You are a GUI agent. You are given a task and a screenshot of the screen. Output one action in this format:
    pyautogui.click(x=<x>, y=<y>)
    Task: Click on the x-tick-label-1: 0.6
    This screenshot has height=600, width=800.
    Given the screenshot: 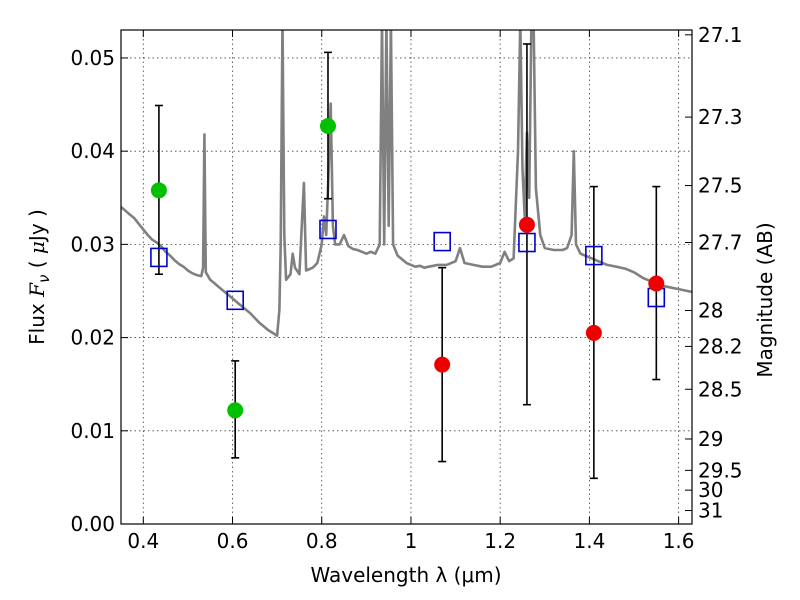 What is the action you would take?
    pyautogui.click(x=233, y=541)
    